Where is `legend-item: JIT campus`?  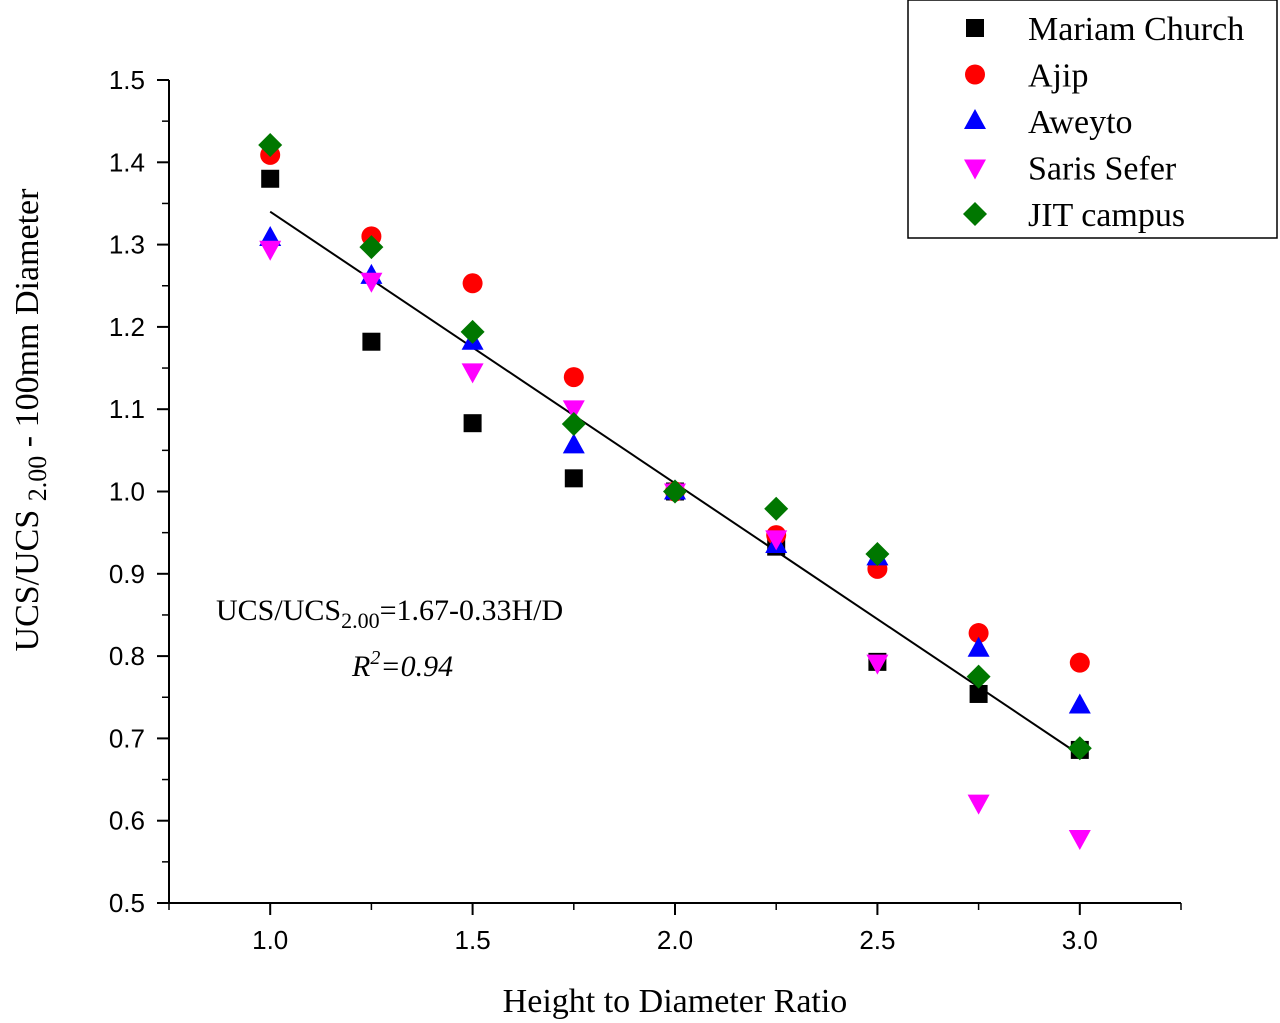
legend-item: JIT campus is located at coordinates (1074, 215).